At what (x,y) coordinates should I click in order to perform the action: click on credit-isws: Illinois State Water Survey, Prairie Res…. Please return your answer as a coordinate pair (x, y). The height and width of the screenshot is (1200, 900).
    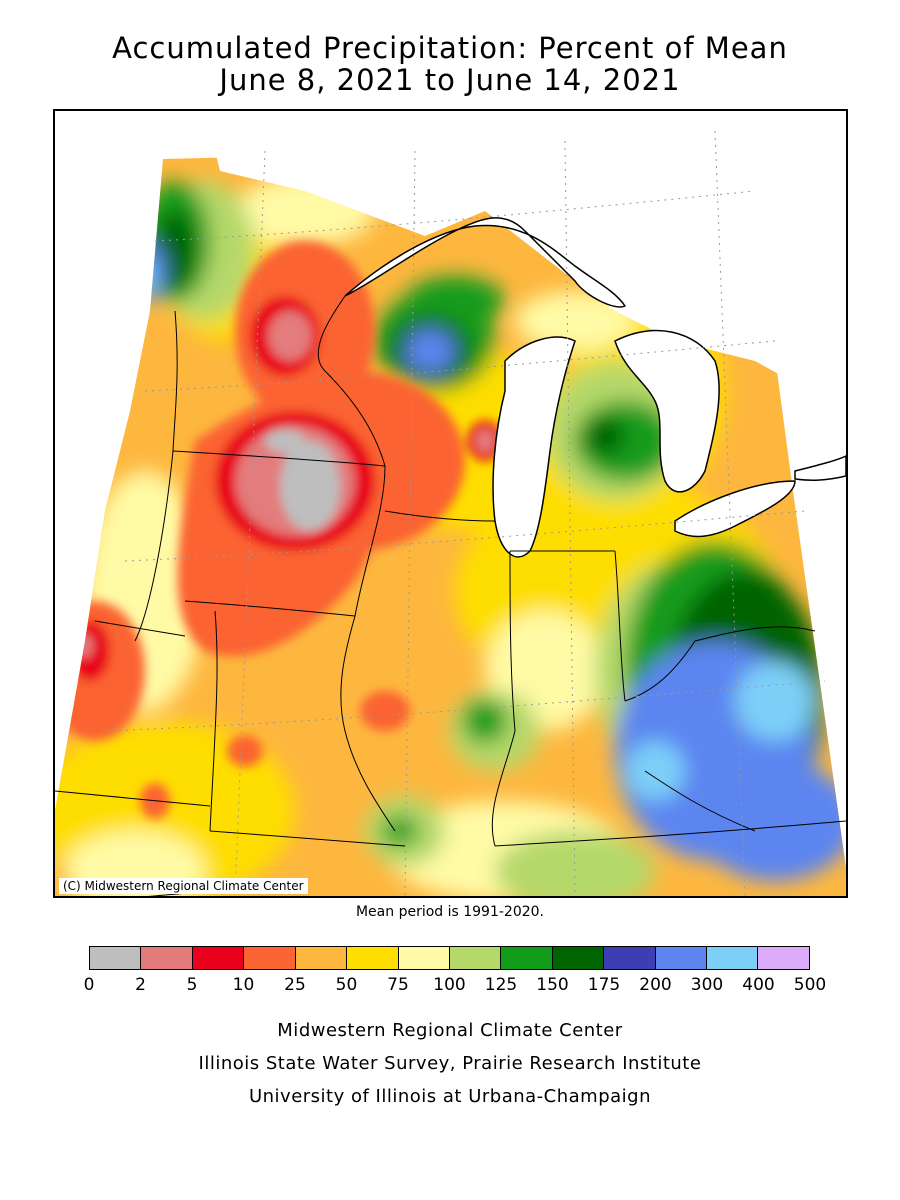
    Looking at the image, I should click on (450, 1063).